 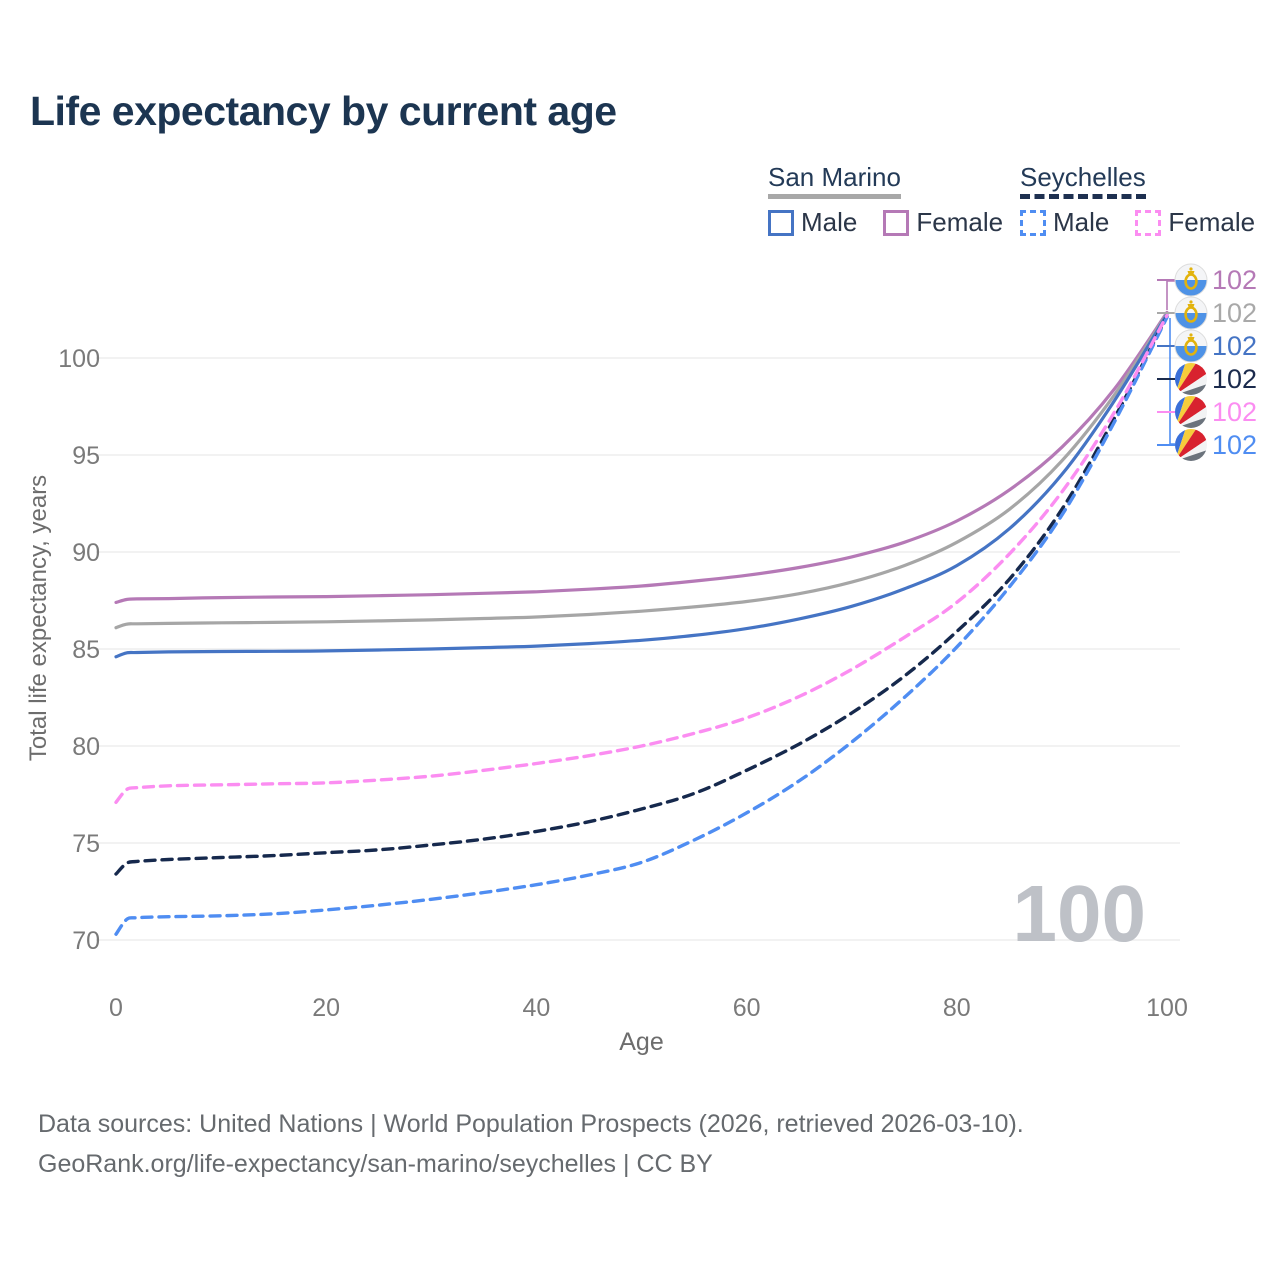 I want to click on end-label-seychelles-male: 102, so click(x=1216, y=445).